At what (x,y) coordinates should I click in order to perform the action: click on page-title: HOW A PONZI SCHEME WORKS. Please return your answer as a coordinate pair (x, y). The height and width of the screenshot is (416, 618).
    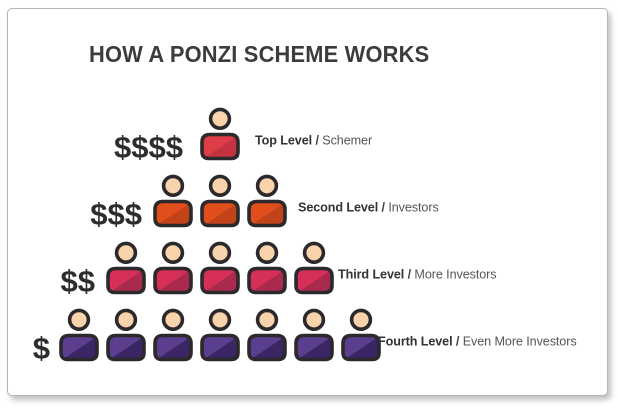
    Looking at the image, I should click on (259, 54).